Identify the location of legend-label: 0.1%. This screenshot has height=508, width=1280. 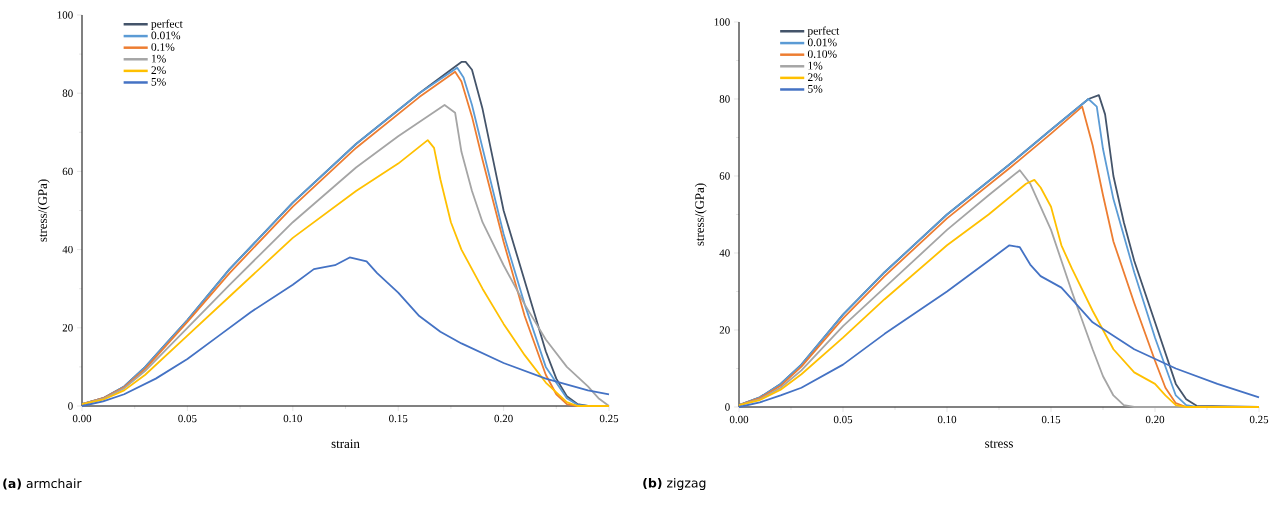
(163, 47).